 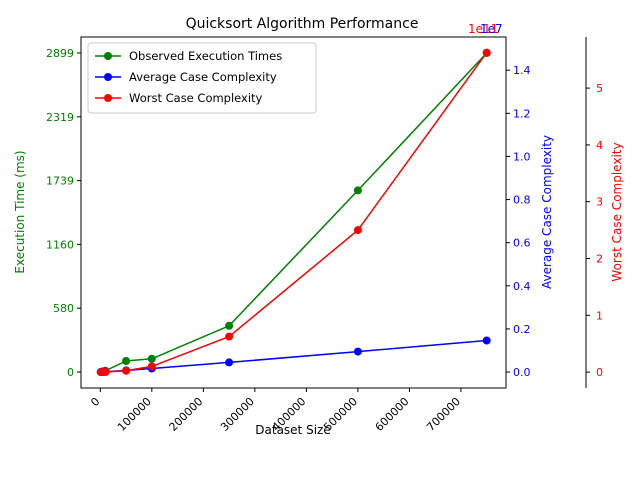 What do you see at coordinates (547, 212) in the screenshot?
I see `average-axis-label: Average Case Complexity` at bounding box center [547, 212].